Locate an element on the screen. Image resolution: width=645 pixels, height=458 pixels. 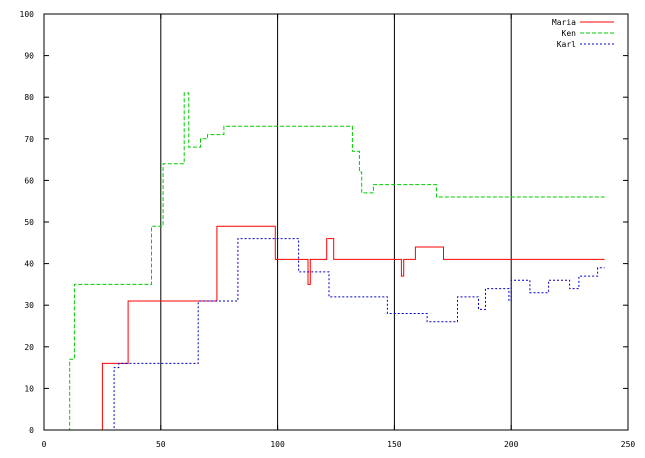
x-tick-label: 200 is located at coordinates (511, 444).